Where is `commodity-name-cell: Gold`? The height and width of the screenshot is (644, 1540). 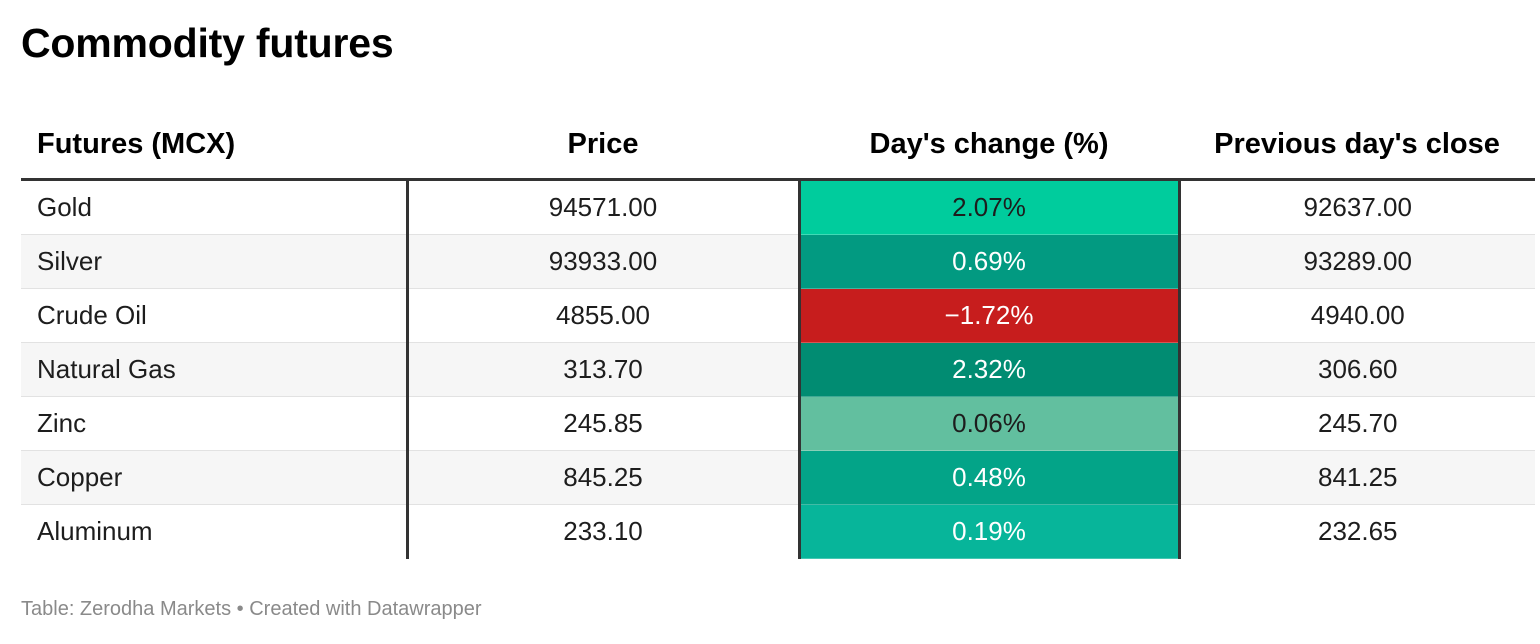 commodity-name-cell: Gold is located at coordinates (215, 207).